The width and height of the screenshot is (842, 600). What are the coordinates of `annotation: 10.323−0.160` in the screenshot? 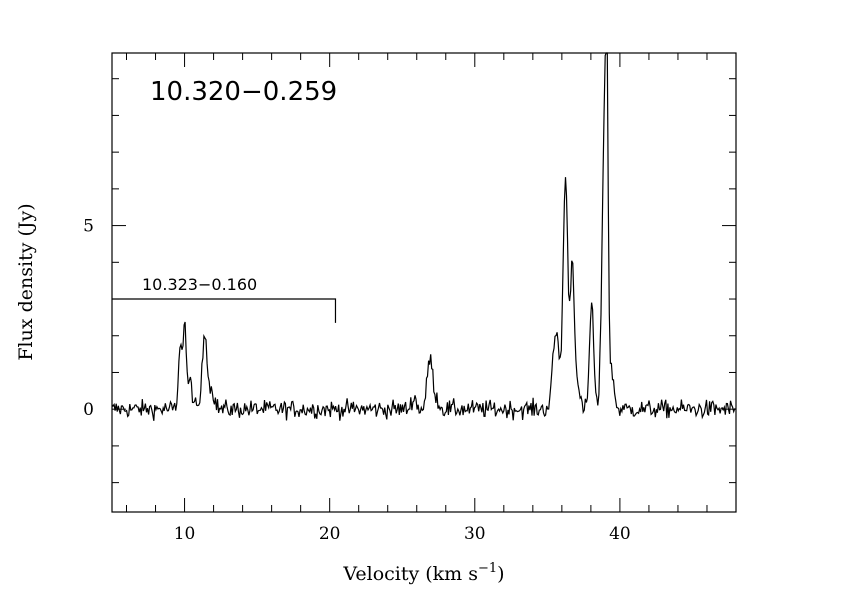 It's located at (224, 299).